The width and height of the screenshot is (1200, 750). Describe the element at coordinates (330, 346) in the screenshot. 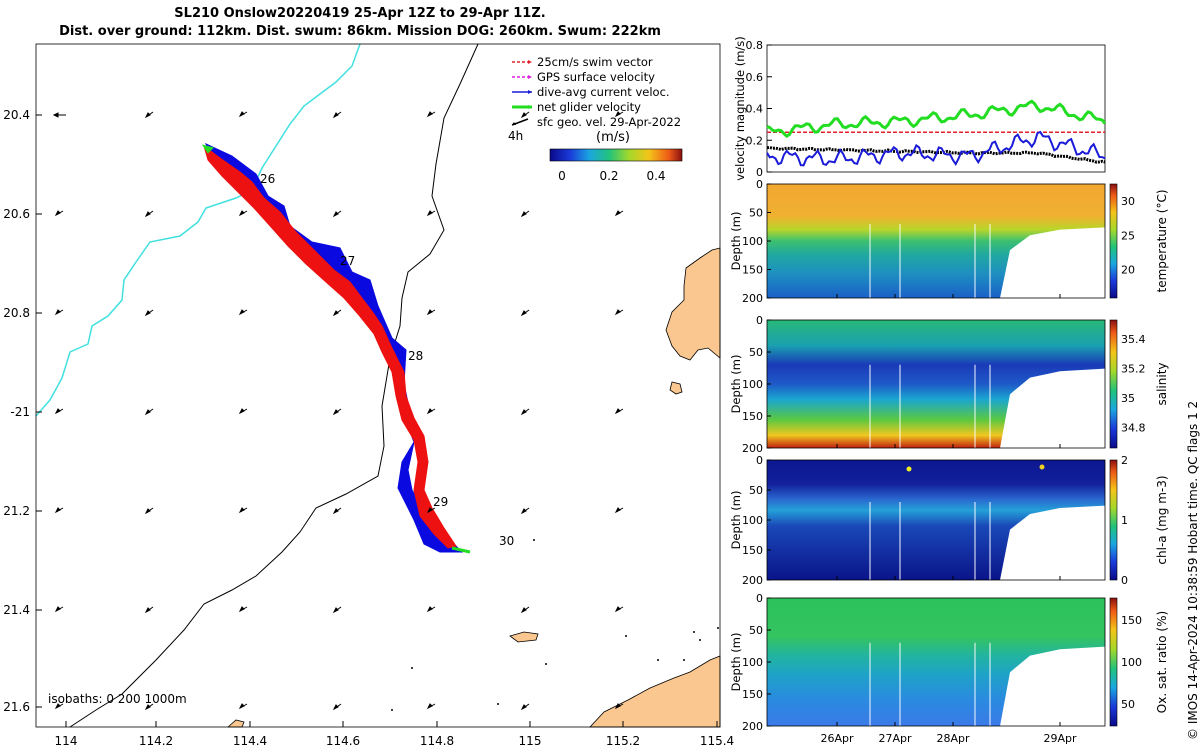

I see `track-red-swim` at that location.